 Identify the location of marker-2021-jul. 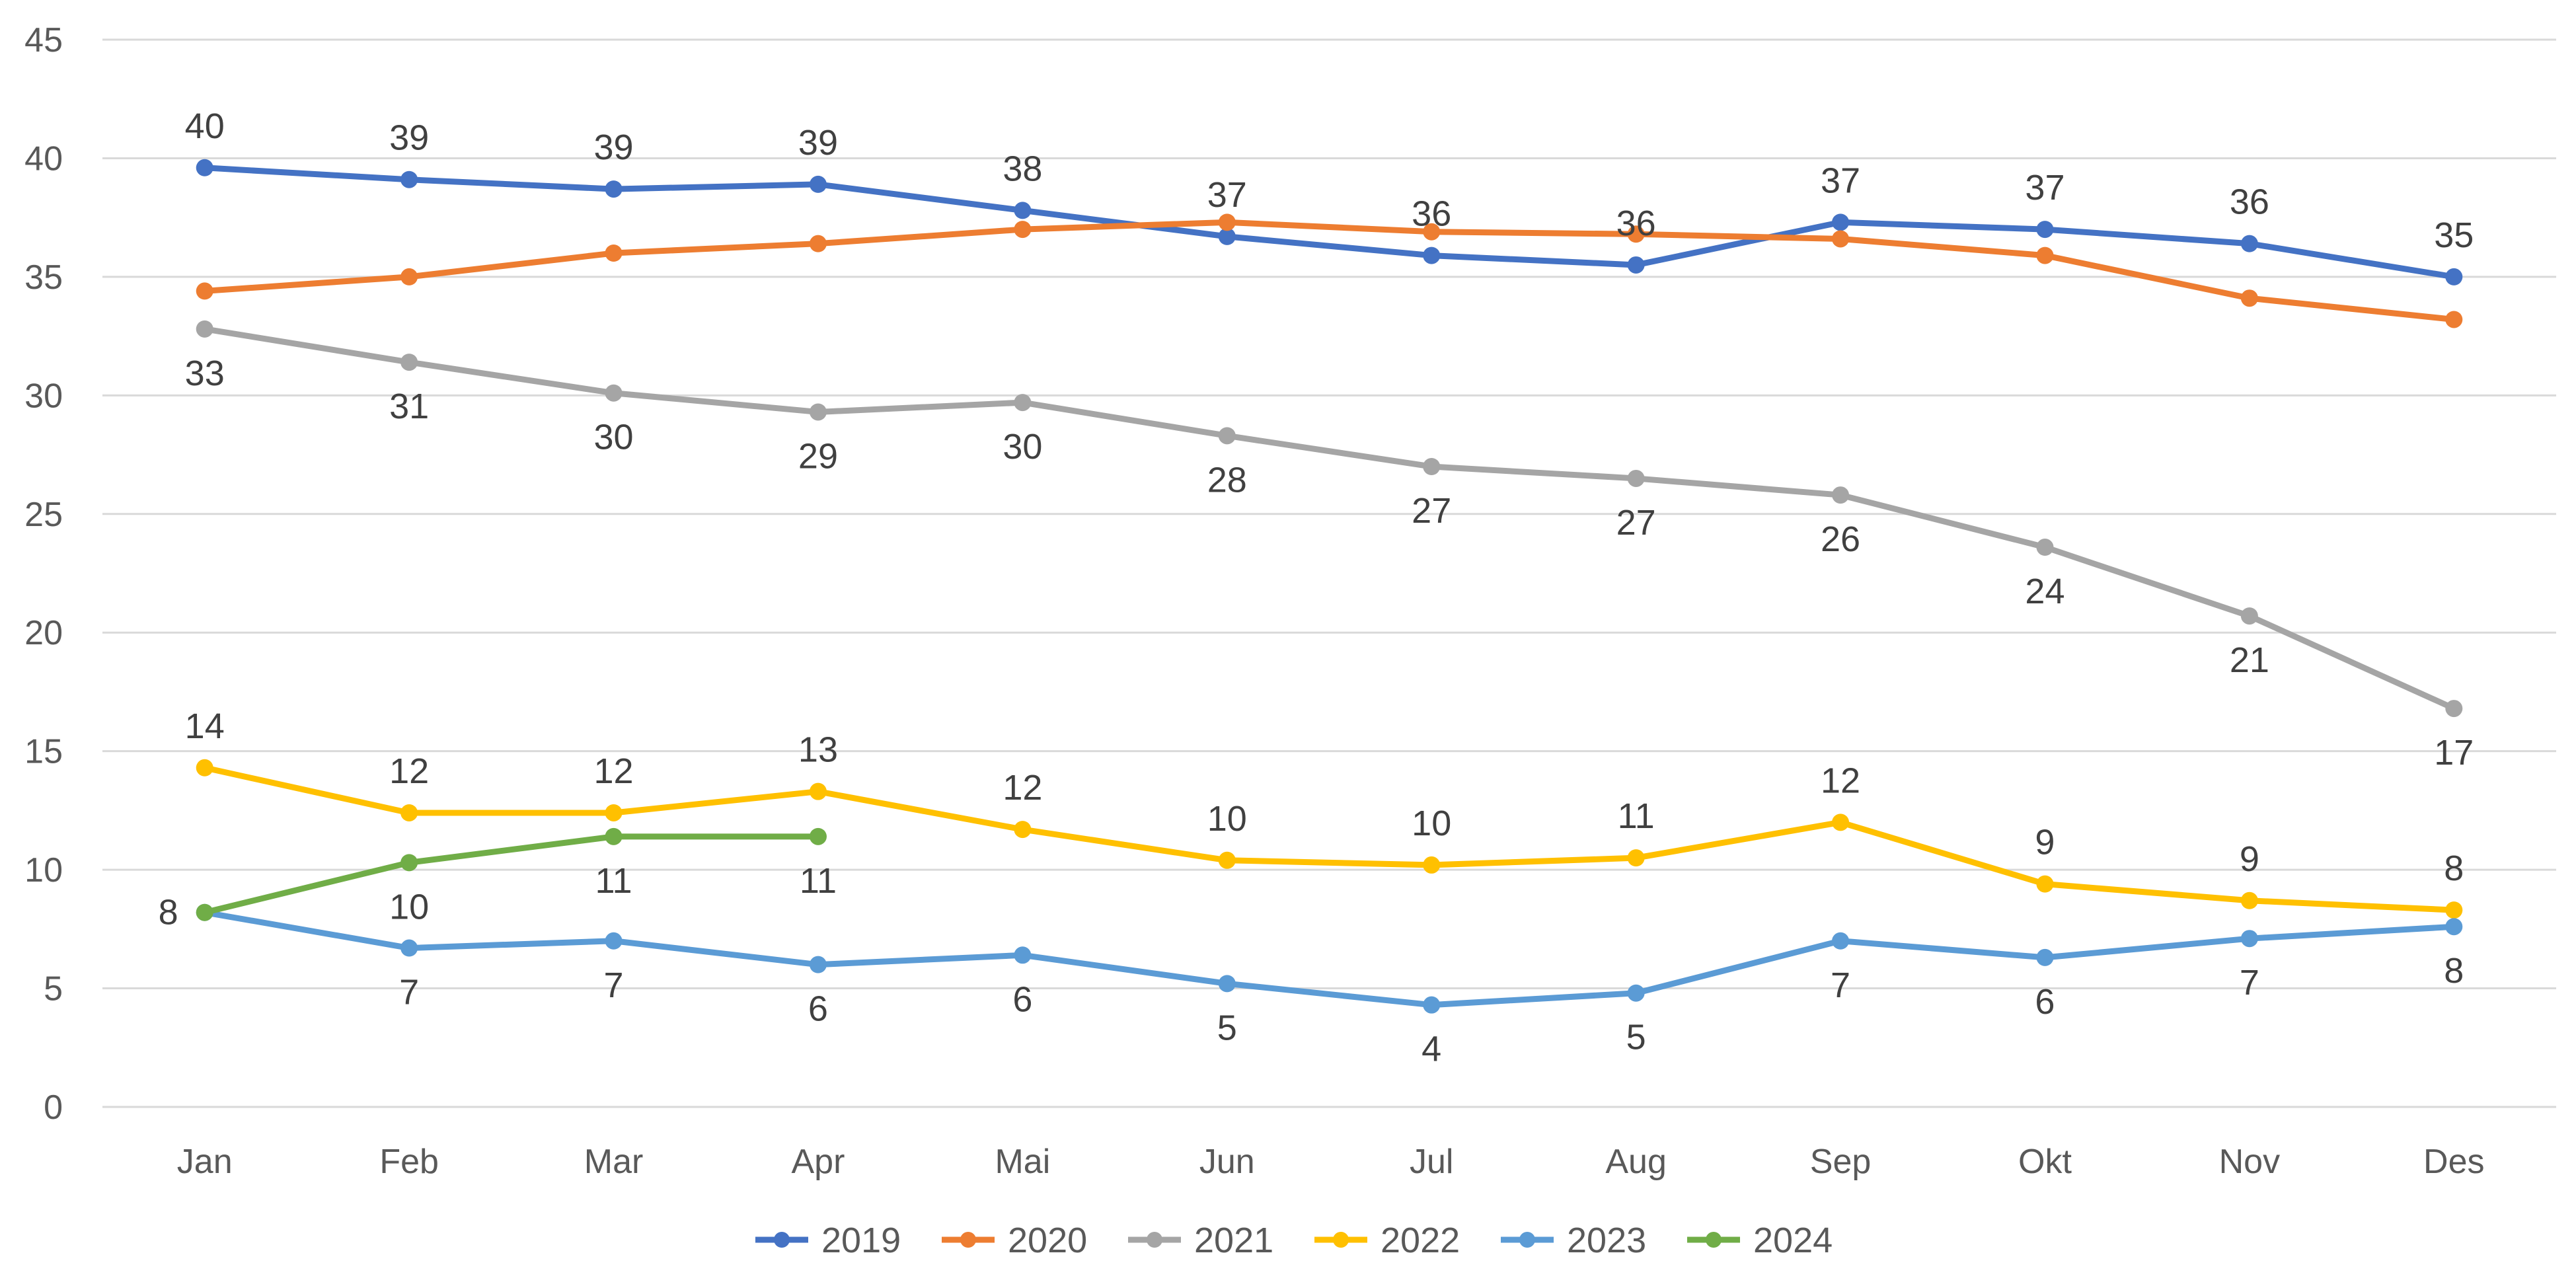
(1432, 466).